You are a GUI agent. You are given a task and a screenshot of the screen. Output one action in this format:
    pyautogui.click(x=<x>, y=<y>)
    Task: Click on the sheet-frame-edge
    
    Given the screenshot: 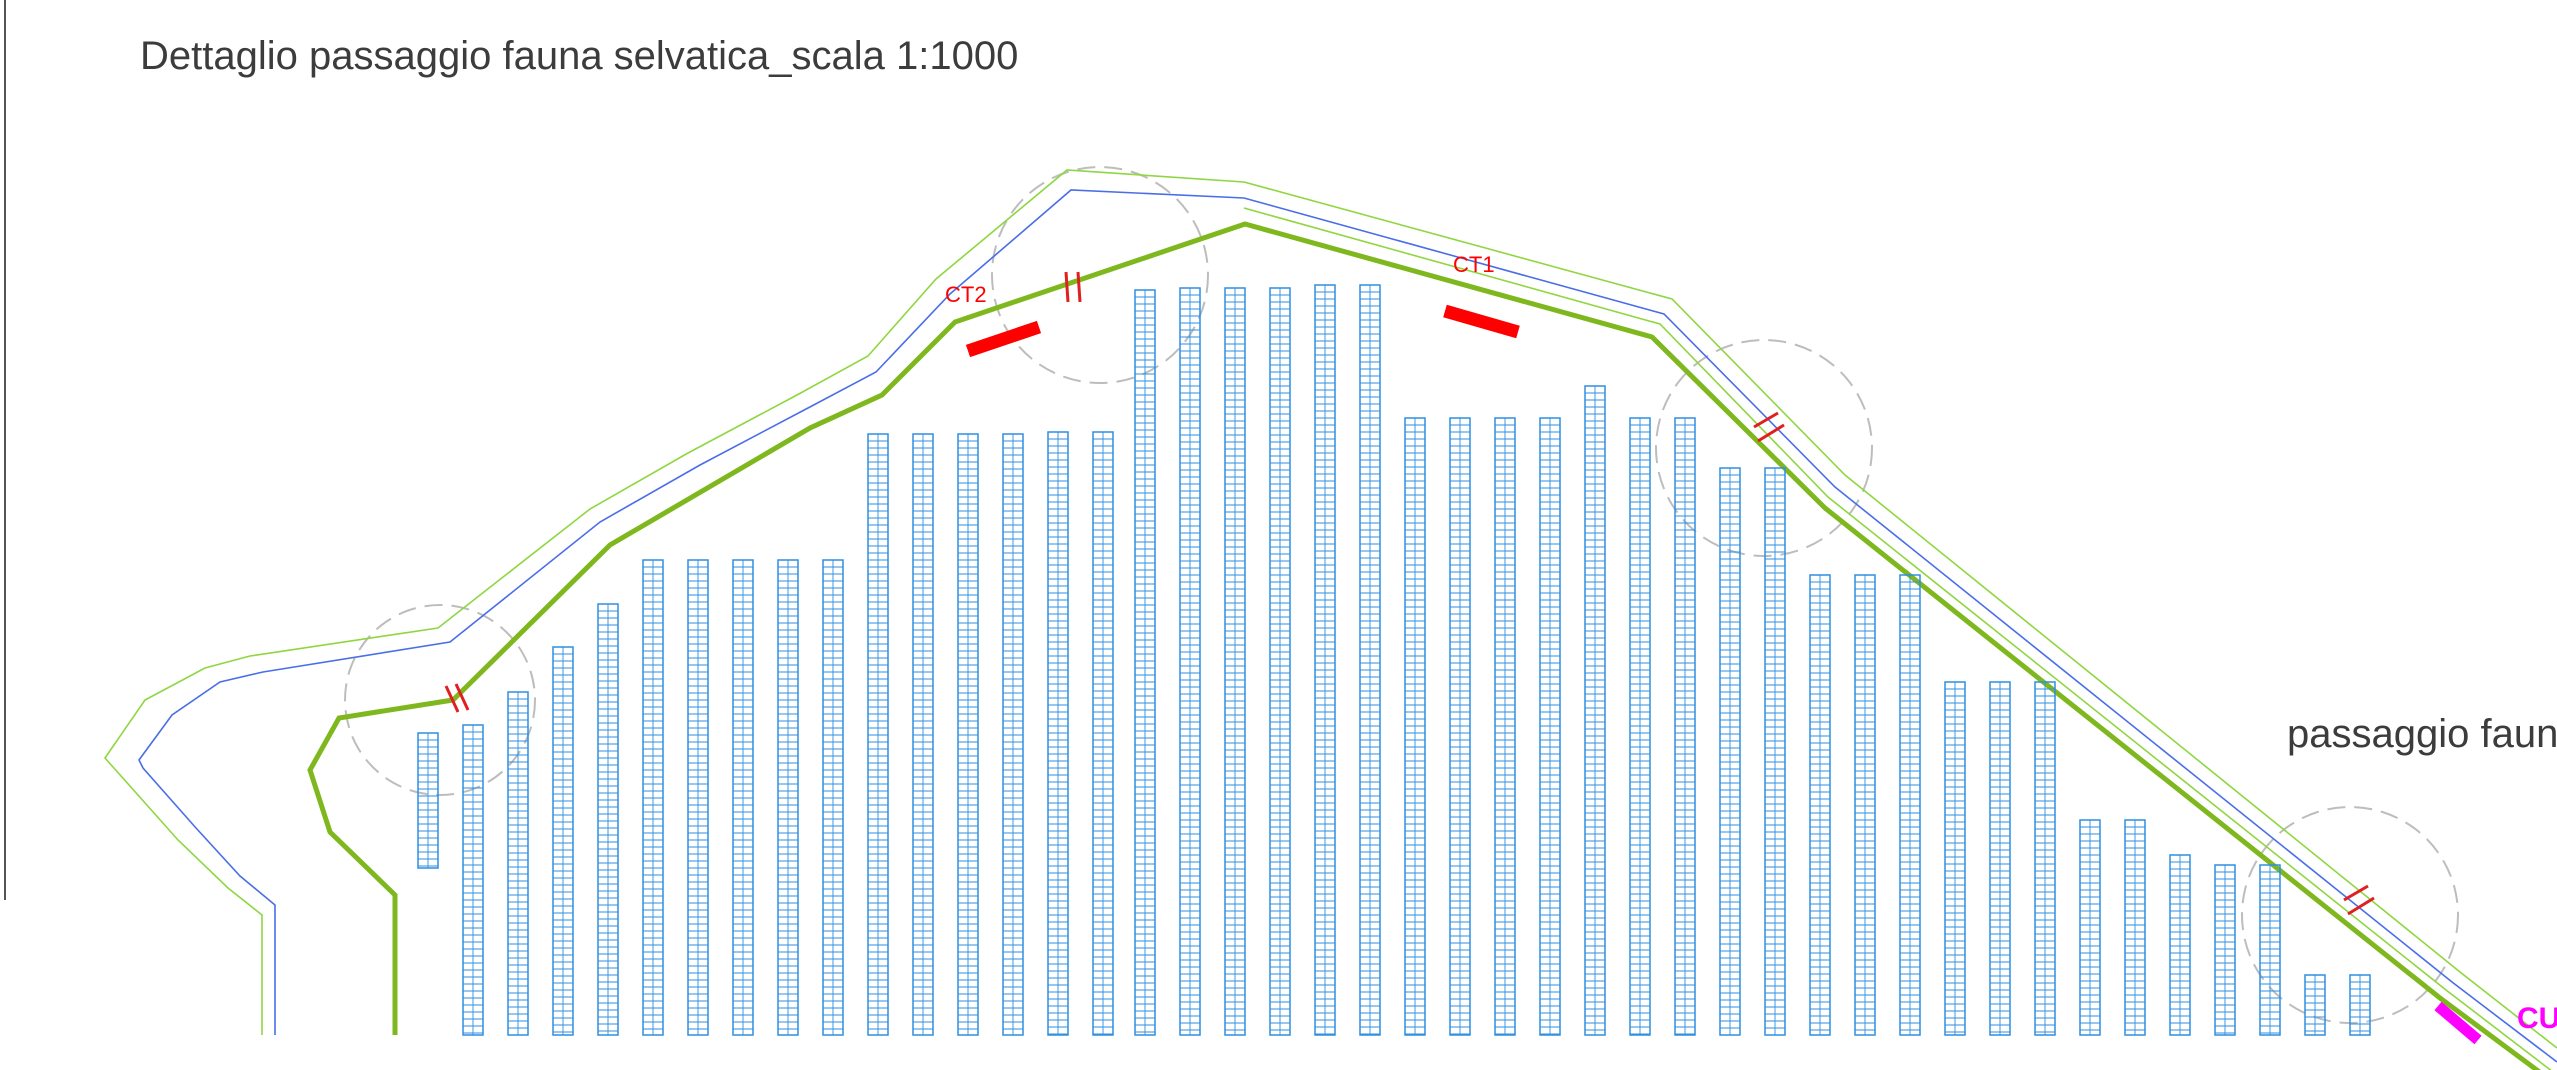 What is the action you would take?
    pyautogui.click(x=3, y=450)
    